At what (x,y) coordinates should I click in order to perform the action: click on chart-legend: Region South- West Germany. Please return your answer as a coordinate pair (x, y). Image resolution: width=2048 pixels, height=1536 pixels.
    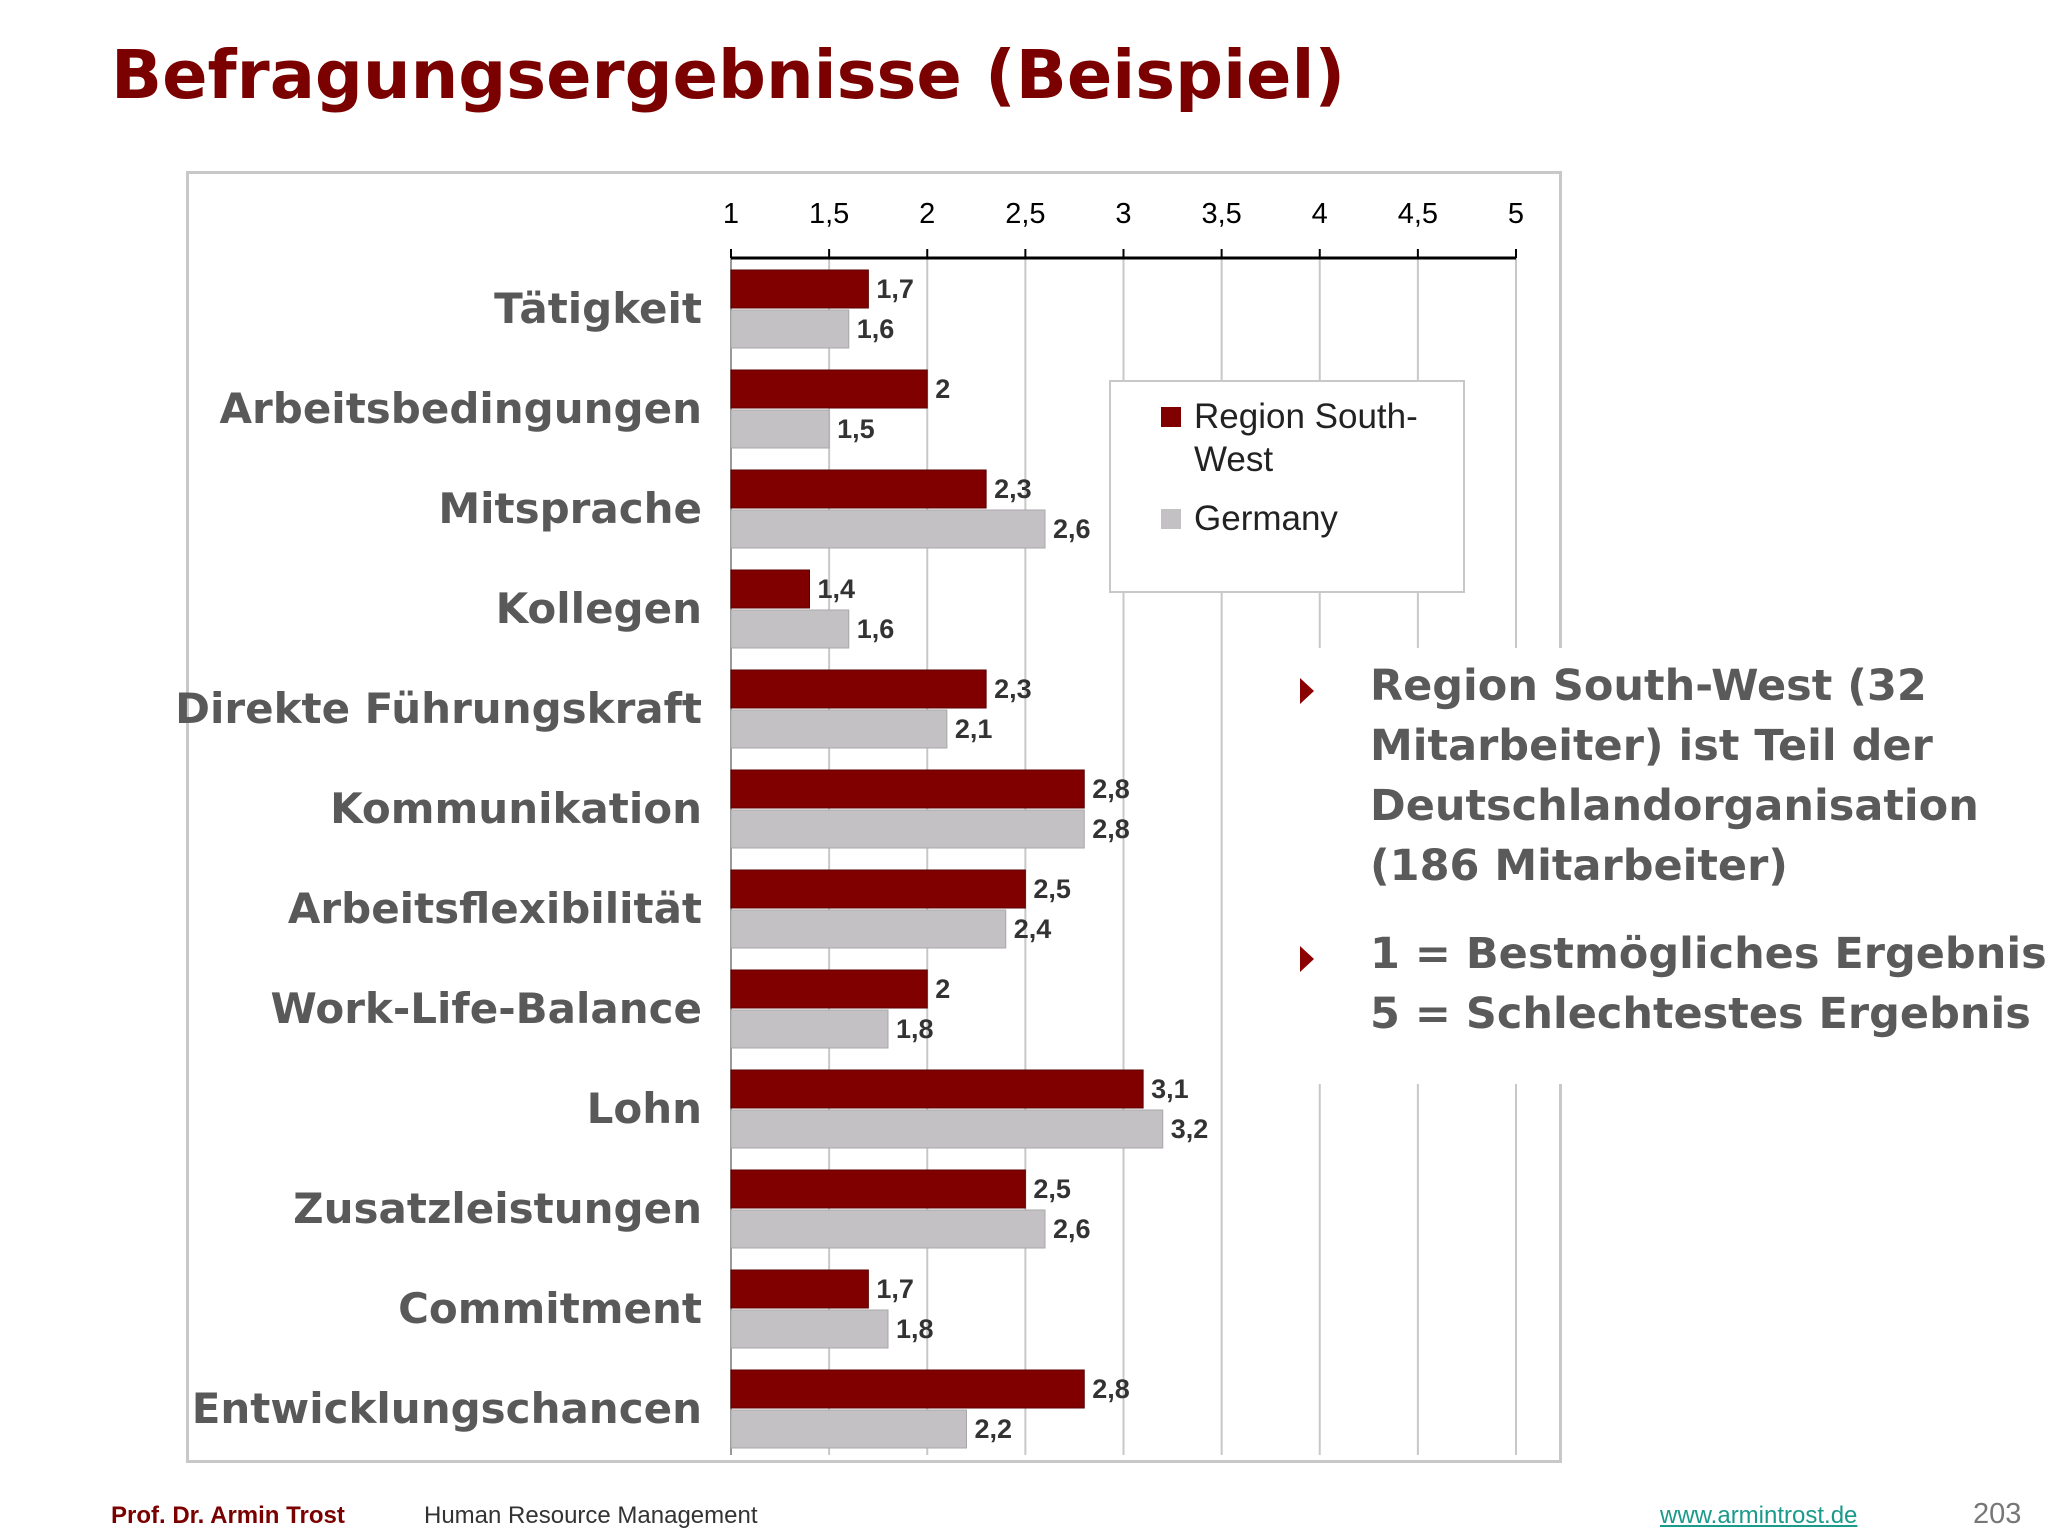
    Looking at the image, I should click on (1287, 486).